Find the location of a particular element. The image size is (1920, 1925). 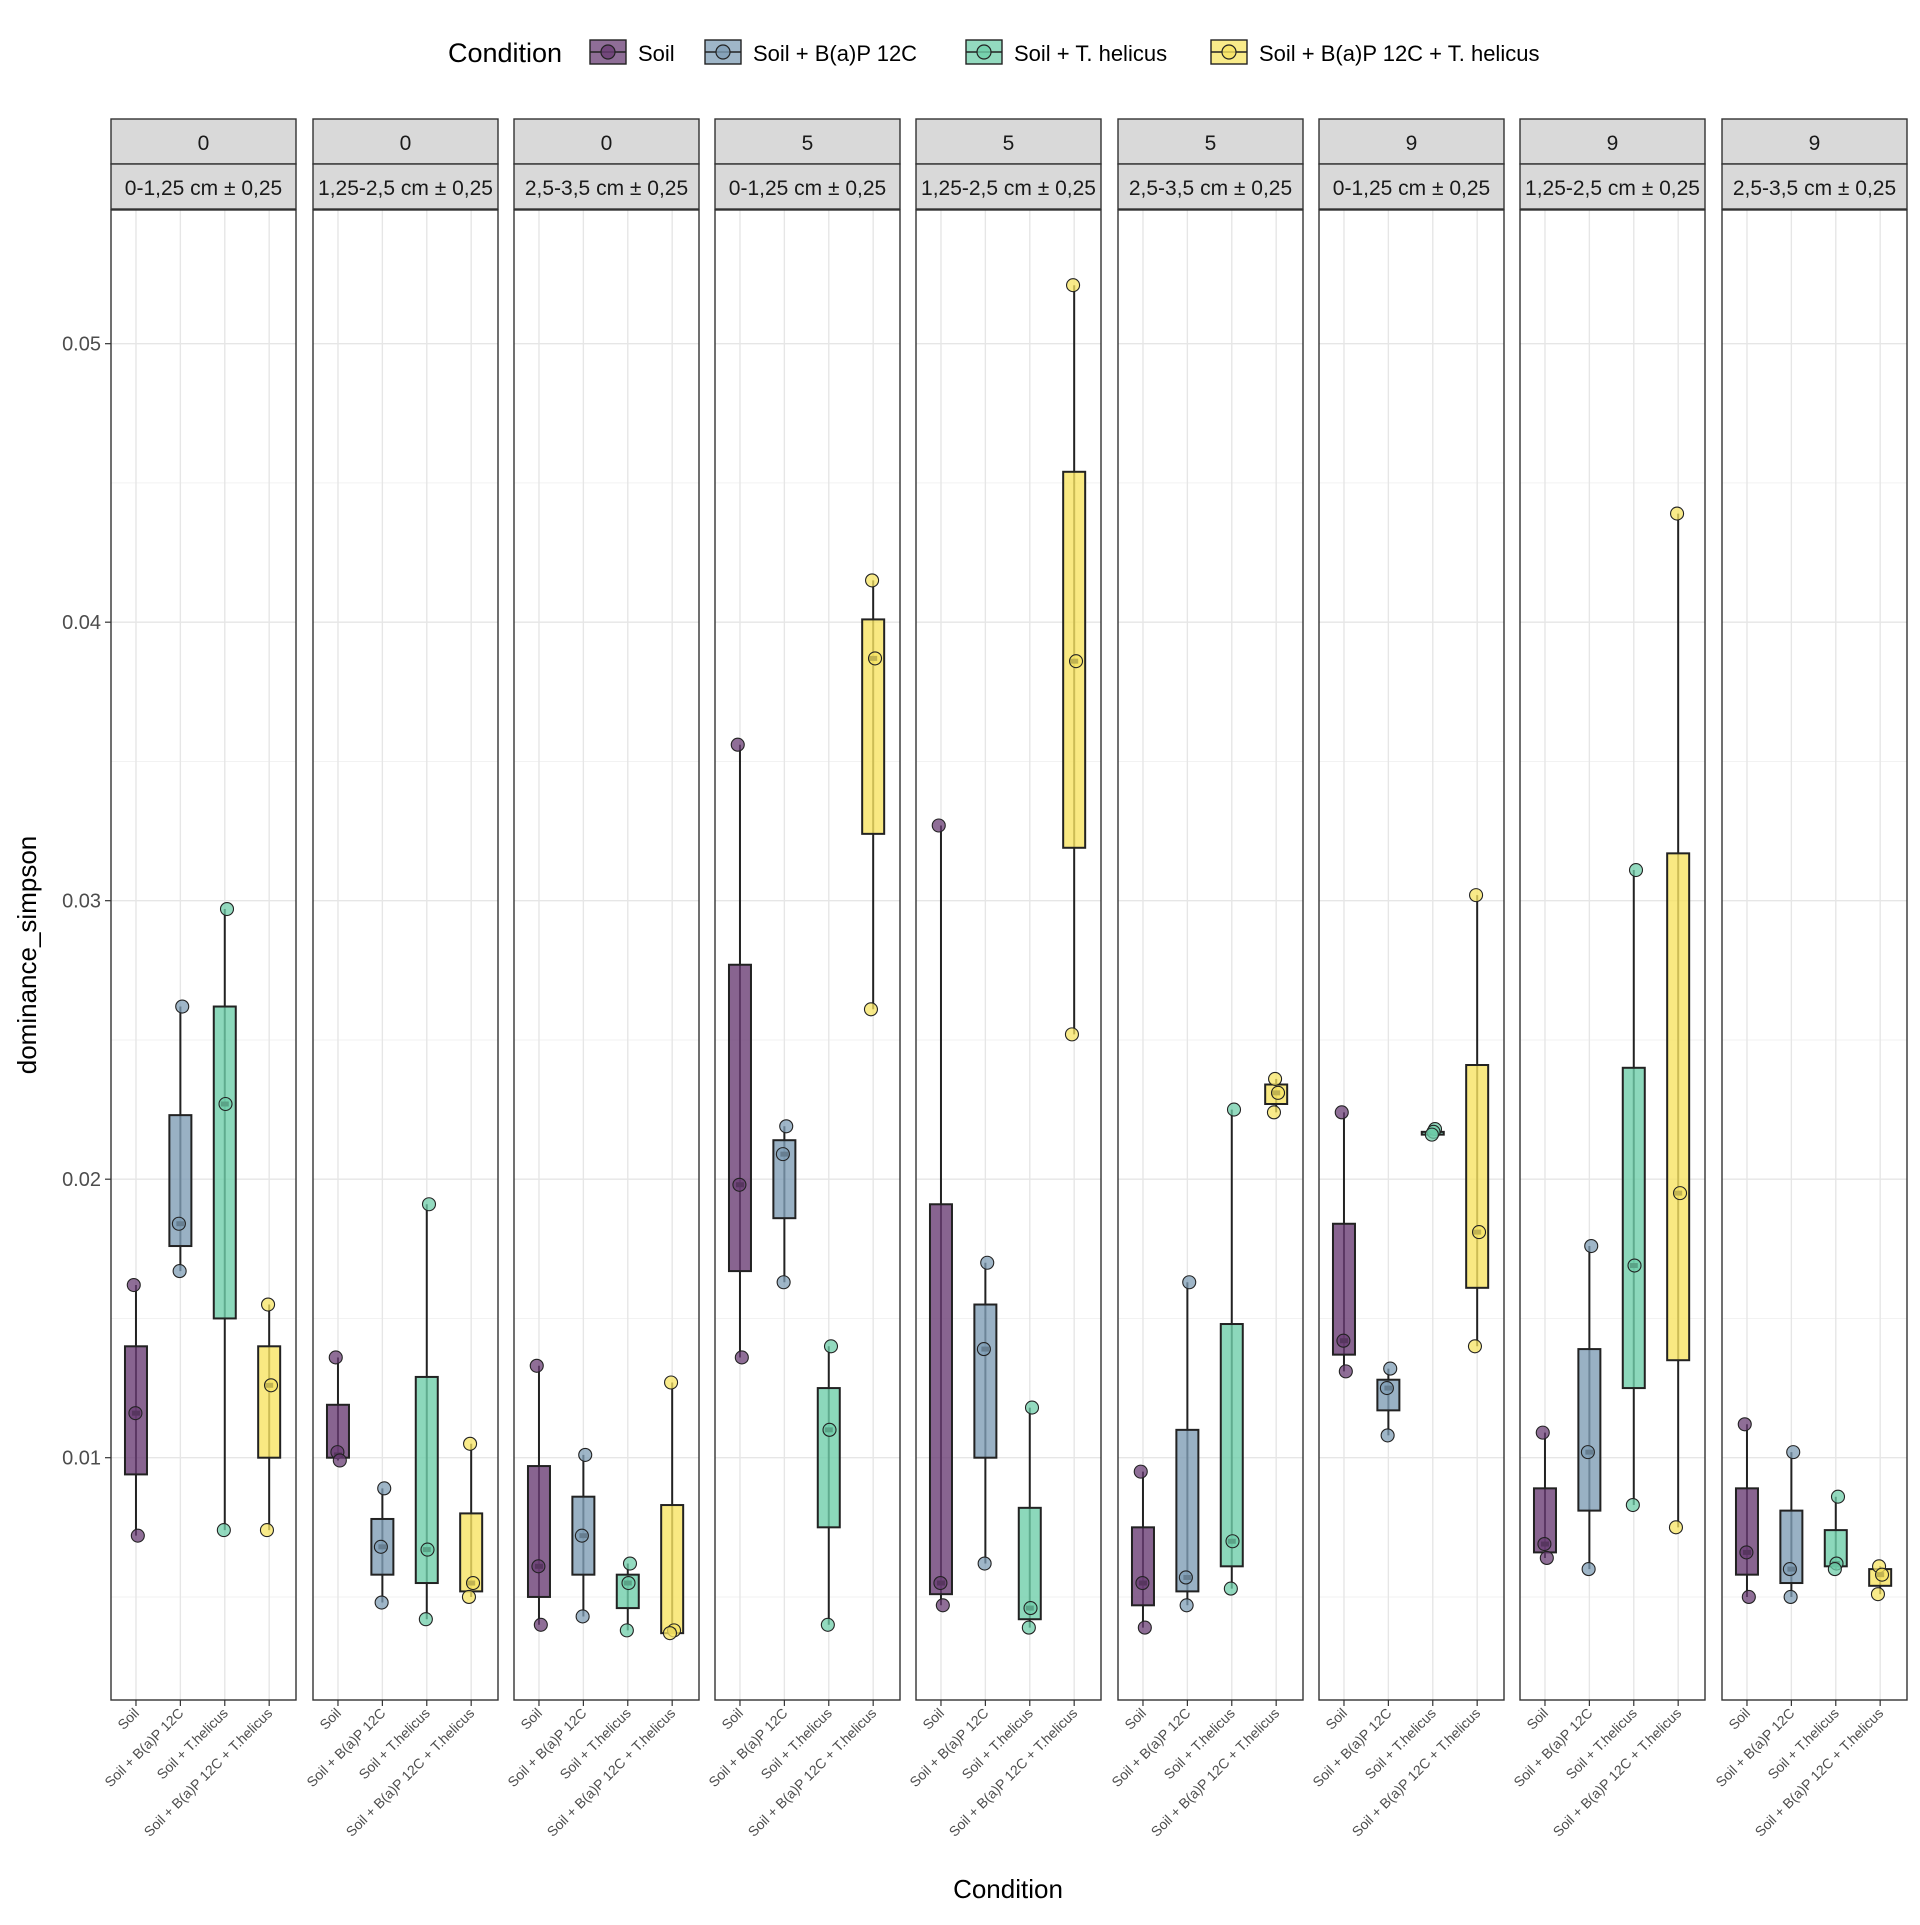

y-tick-label: 0.04 is located at coordinates (81, 623).